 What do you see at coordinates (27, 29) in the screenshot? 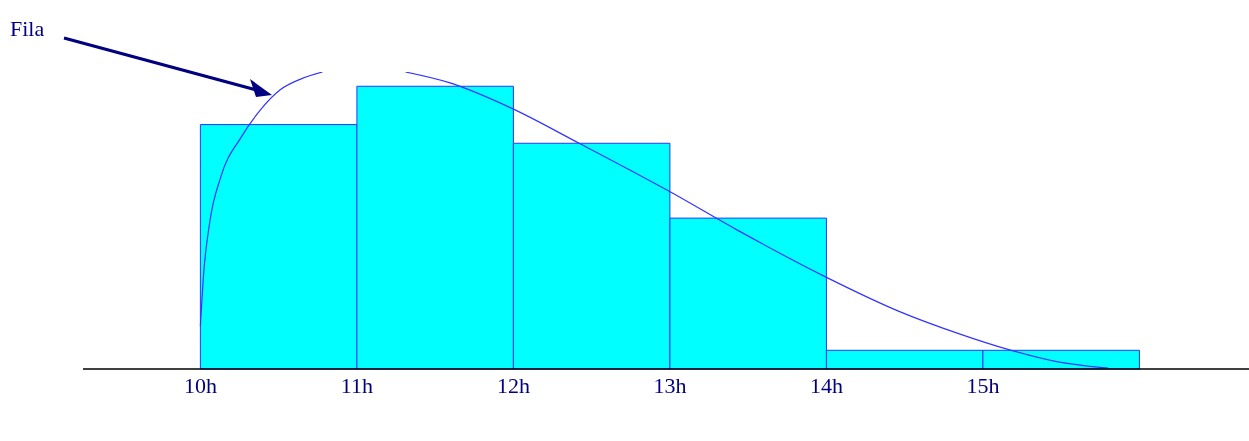
I see `text: Fila` at bounding box center [27, 29].